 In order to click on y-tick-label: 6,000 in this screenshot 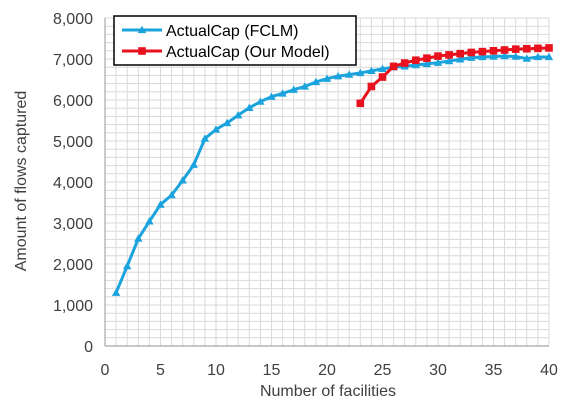, I will do `click(73, 101)`.